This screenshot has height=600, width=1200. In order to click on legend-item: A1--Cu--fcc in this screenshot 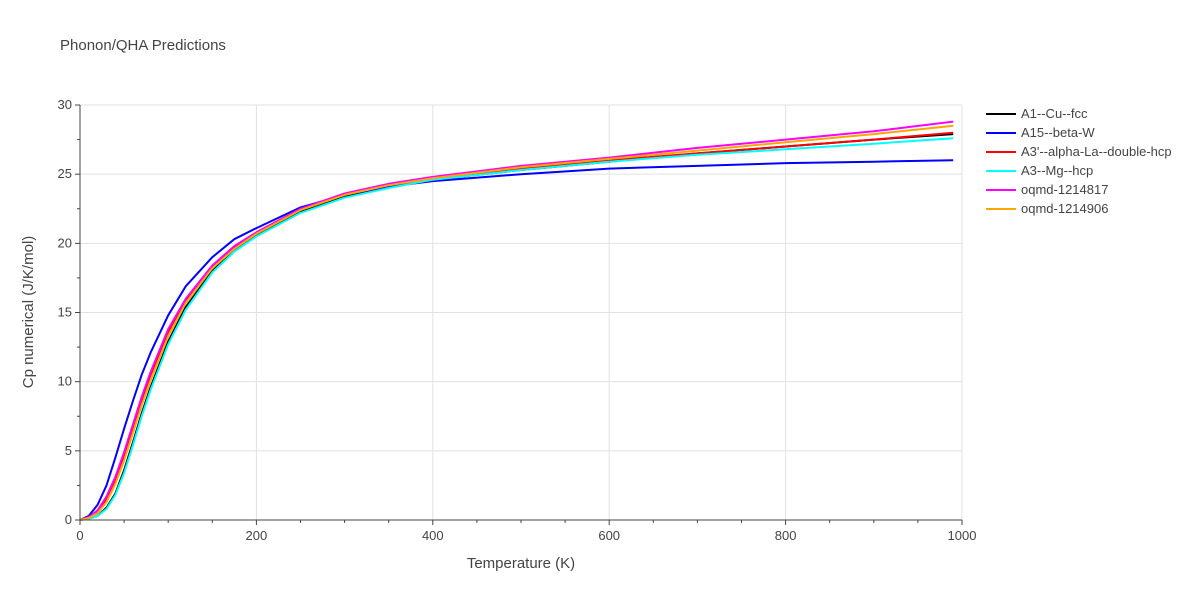, I will do `click(1037, 113)`.